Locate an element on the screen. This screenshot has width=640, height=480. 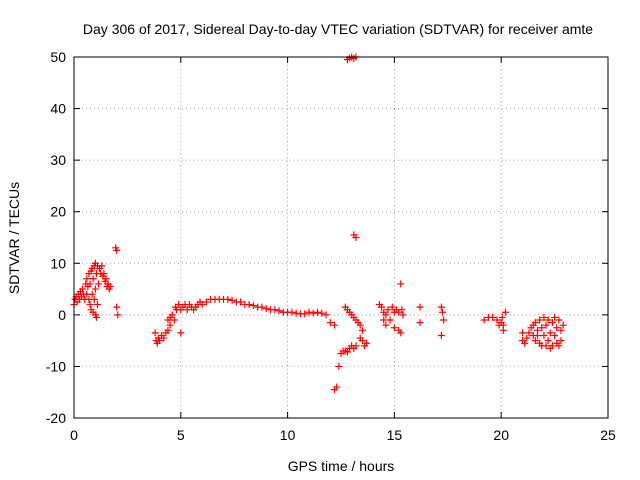
x-tick-label: 5 is located at coordinates (181, 435).